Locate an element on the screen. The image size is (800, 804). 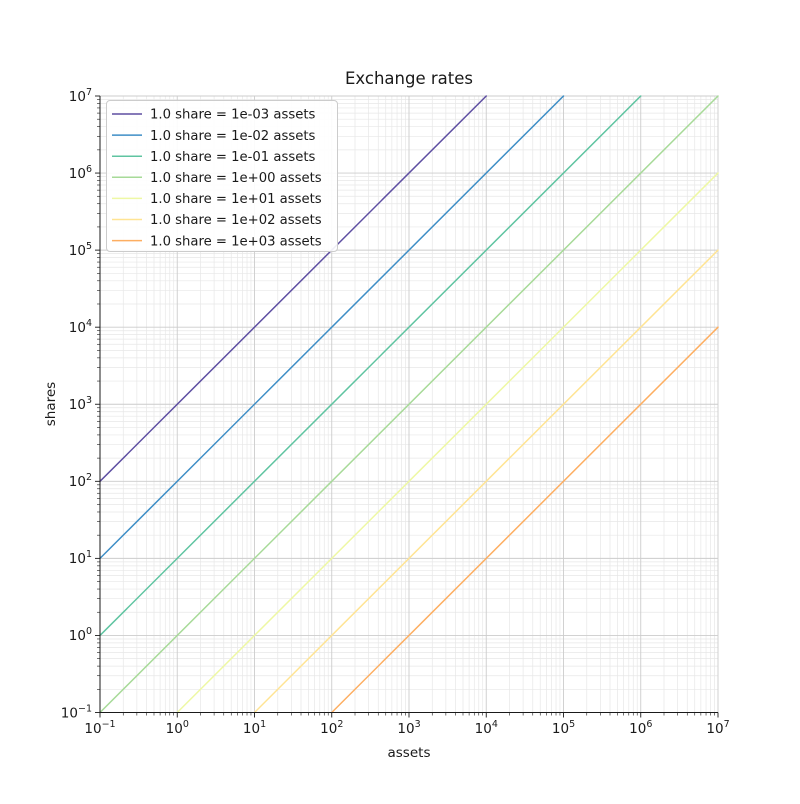
x-axis-label: assets is located at coordinates (409, 753).